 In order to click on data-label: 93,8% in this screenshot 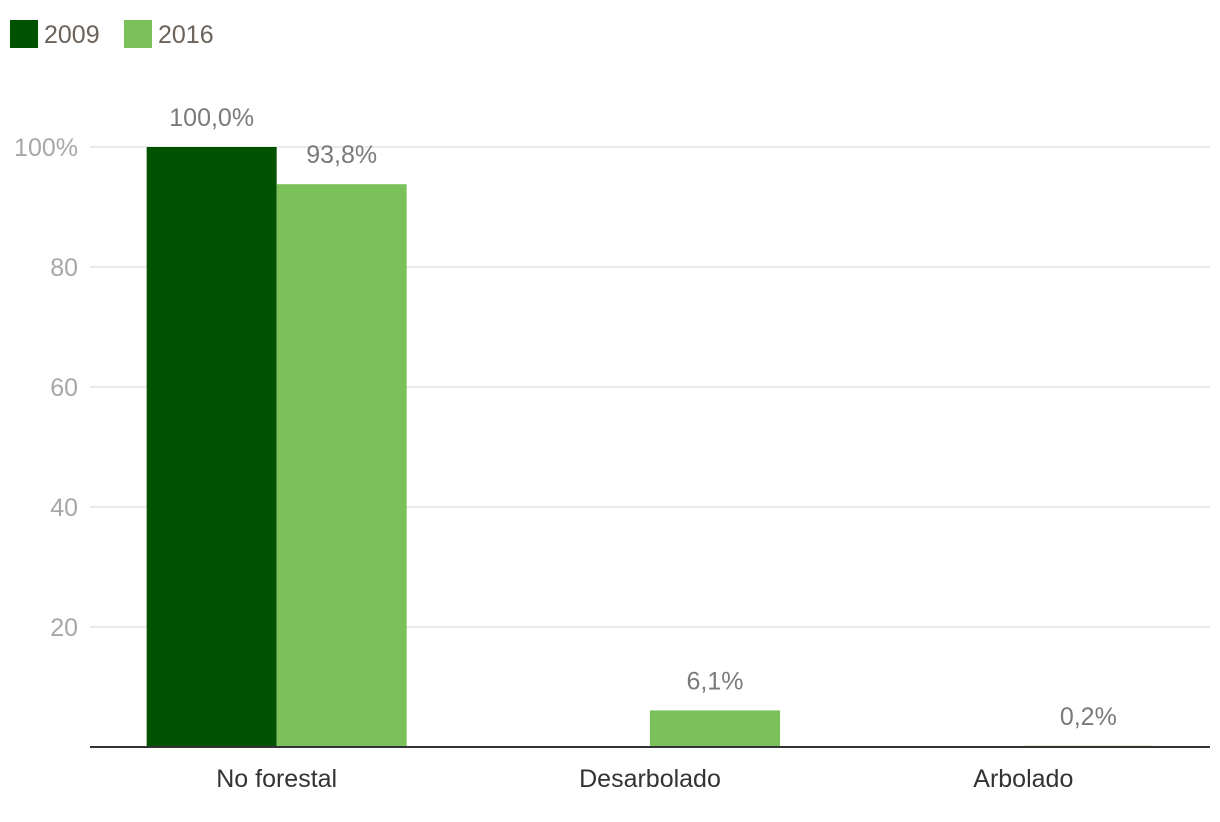, I will do `click(341, 155)`.